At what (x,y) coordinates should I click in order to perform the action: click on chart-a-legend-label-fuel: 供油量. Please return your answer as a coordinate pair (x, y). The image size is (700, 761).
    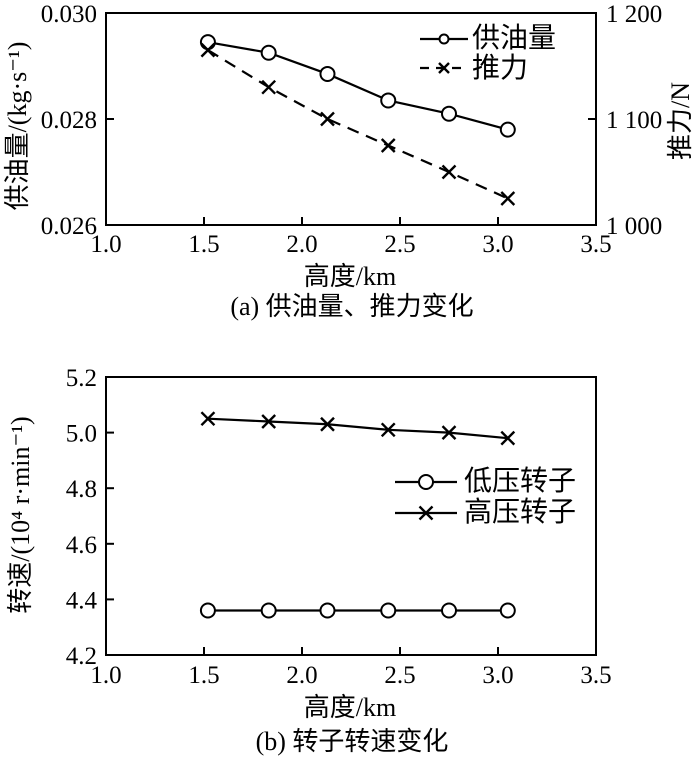
    Looking at the image, I should click on (514, 38).